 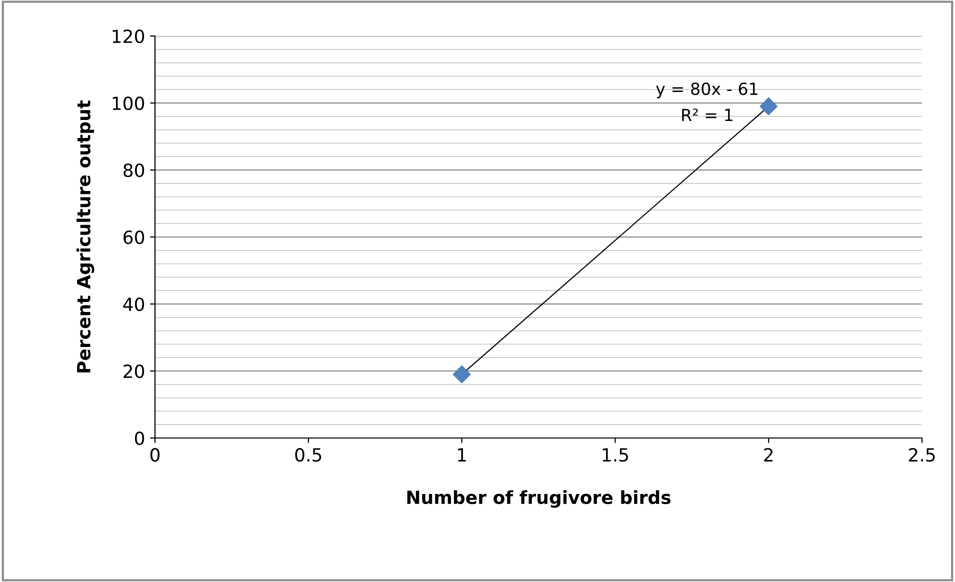 What do you see at coordinates (768, 455) in the screenshot?
I see `x-tick-label: 2` at bounding box center [768, 455].